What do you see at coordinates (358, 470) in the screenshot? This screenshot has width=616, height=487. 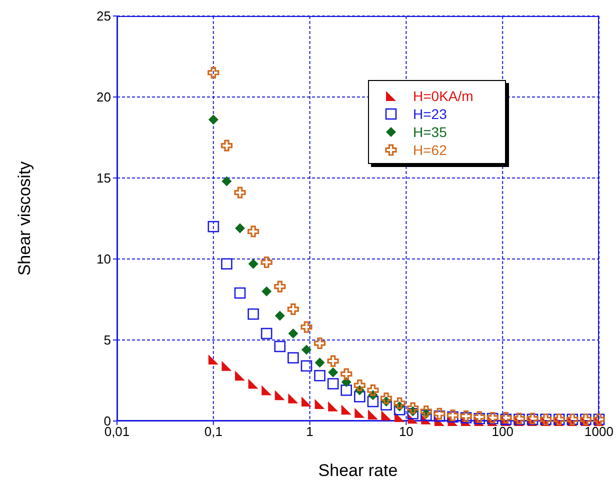 I see `x-axis-title: Shear rate` at bounding box center [358, 470].